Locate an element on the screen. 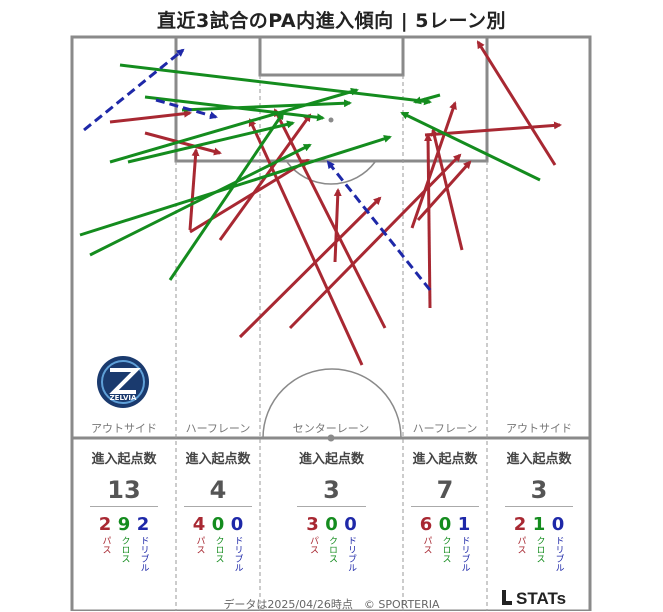 This screenshot has height=612, width=663. lane-stat-left-outside: 進入起点数 13 2 パス 9 クロス 2 ドリブル is located at coordinates (124, 510).